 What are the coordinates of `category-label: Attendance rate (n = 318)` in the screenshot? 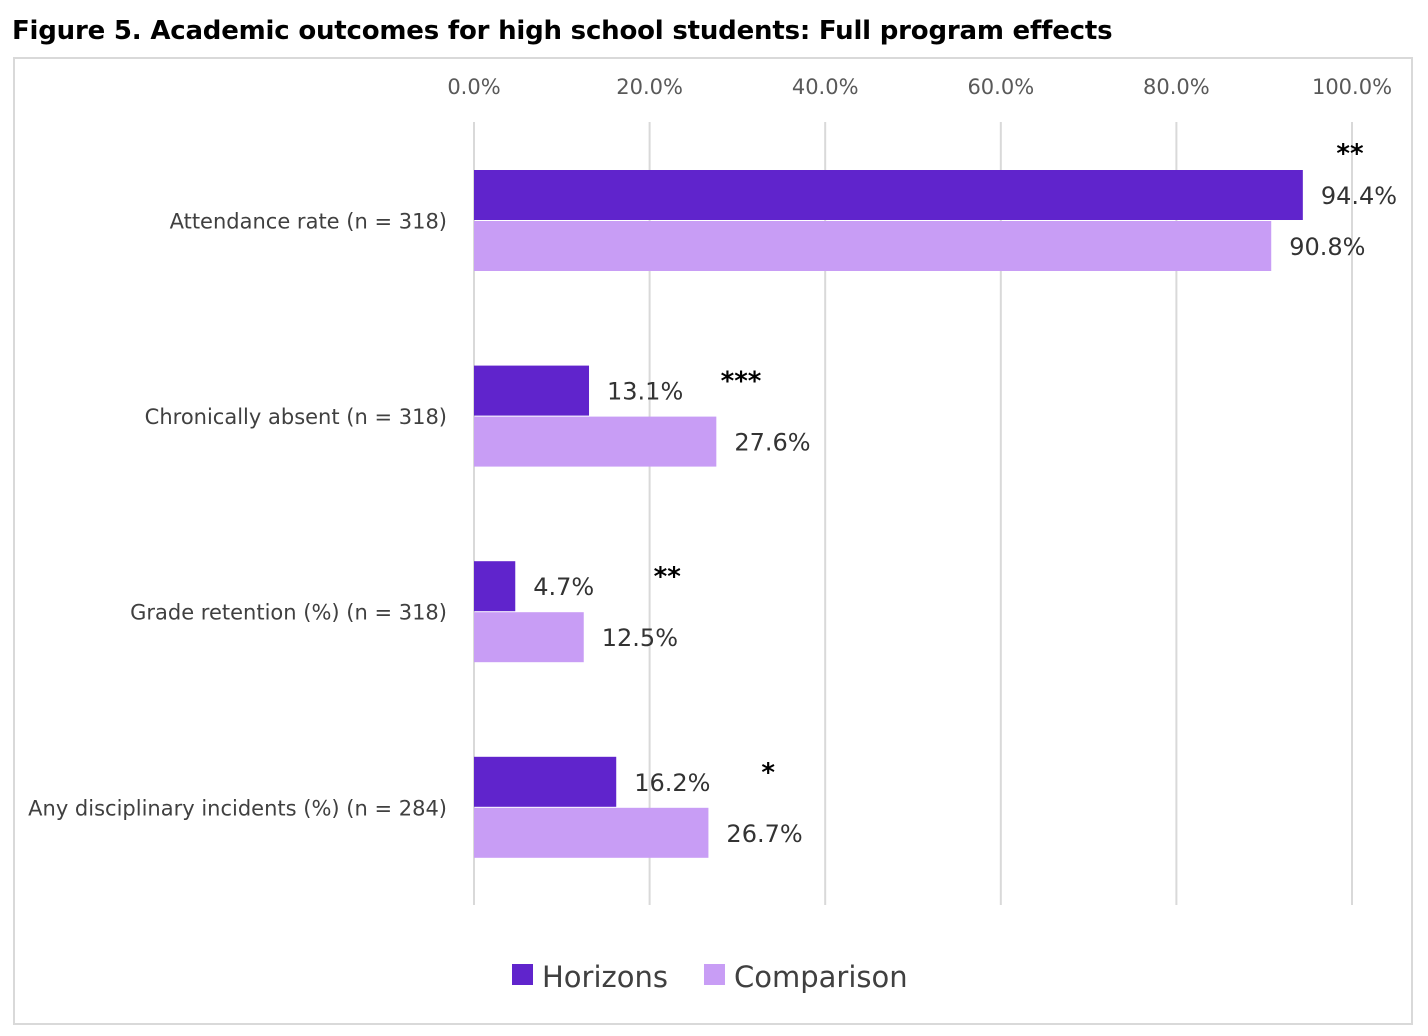 It's located at (308, 222).